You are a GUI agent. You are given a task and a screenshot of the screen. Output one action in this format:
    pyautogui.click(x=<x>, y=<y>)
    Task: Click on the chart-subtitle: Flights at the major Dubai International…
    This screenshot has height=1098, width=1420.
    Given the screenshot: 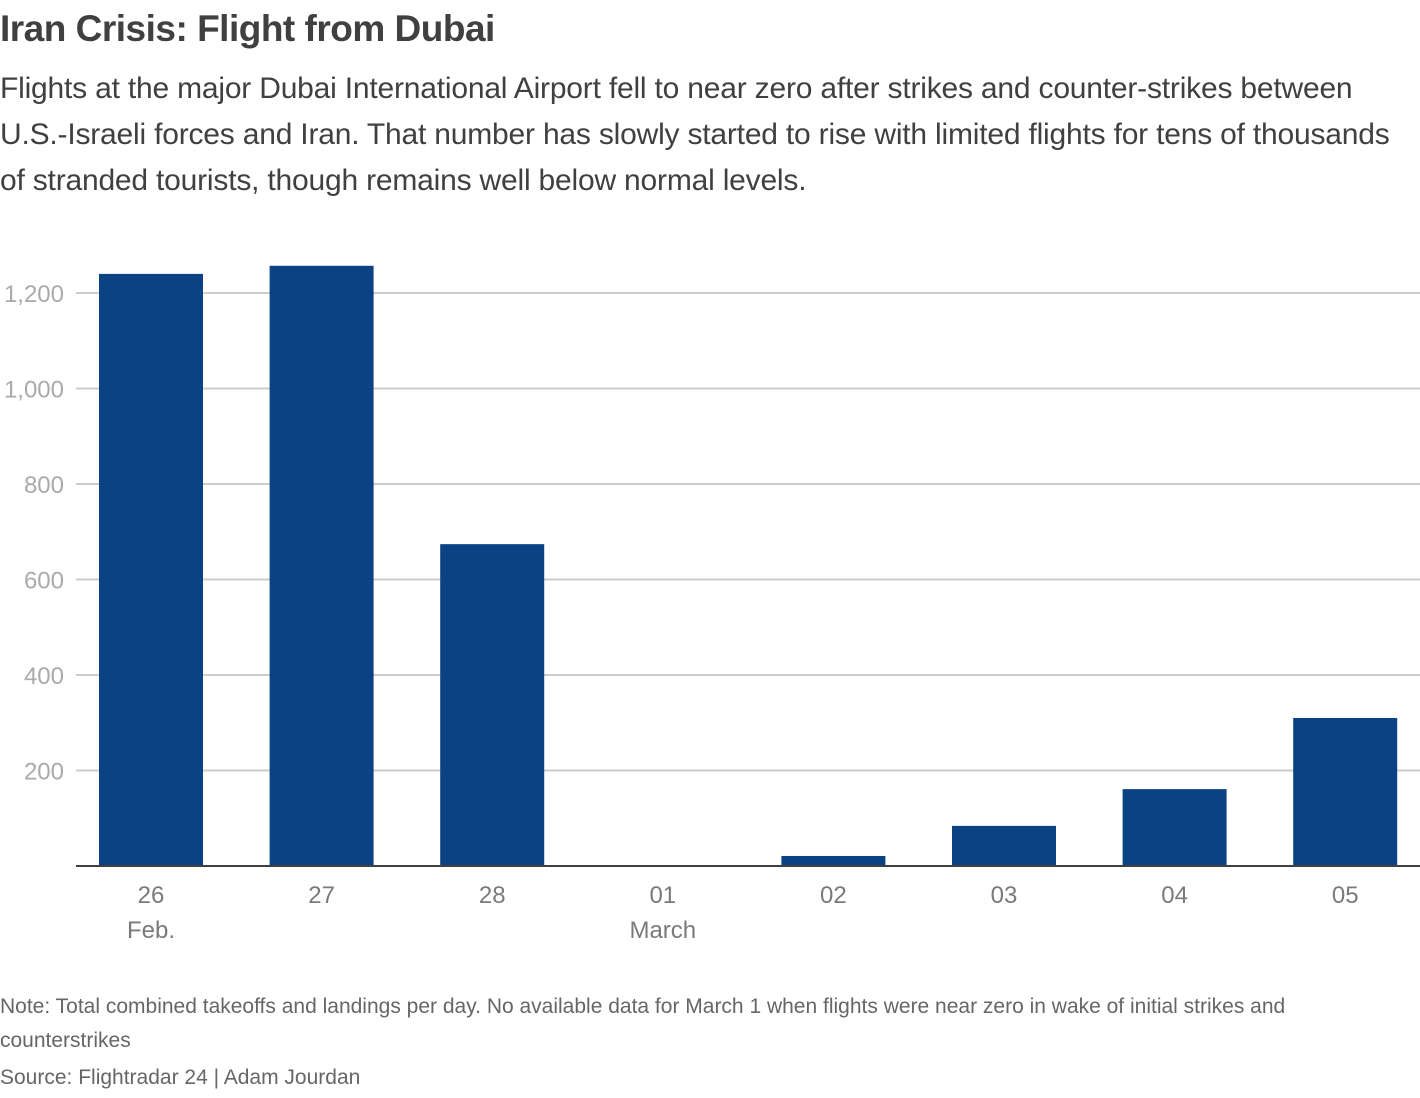 What is the action you would take?
    pyautogui.click(x=695, y=134)
    